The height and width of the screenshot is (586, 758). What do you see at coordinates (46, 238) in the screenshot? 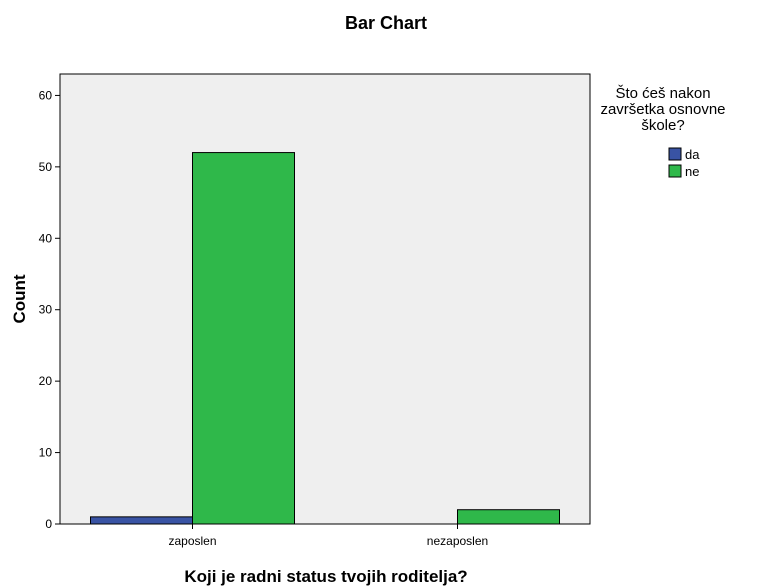
I see `y-tick-label: 40` at bounding box center [46, 238].